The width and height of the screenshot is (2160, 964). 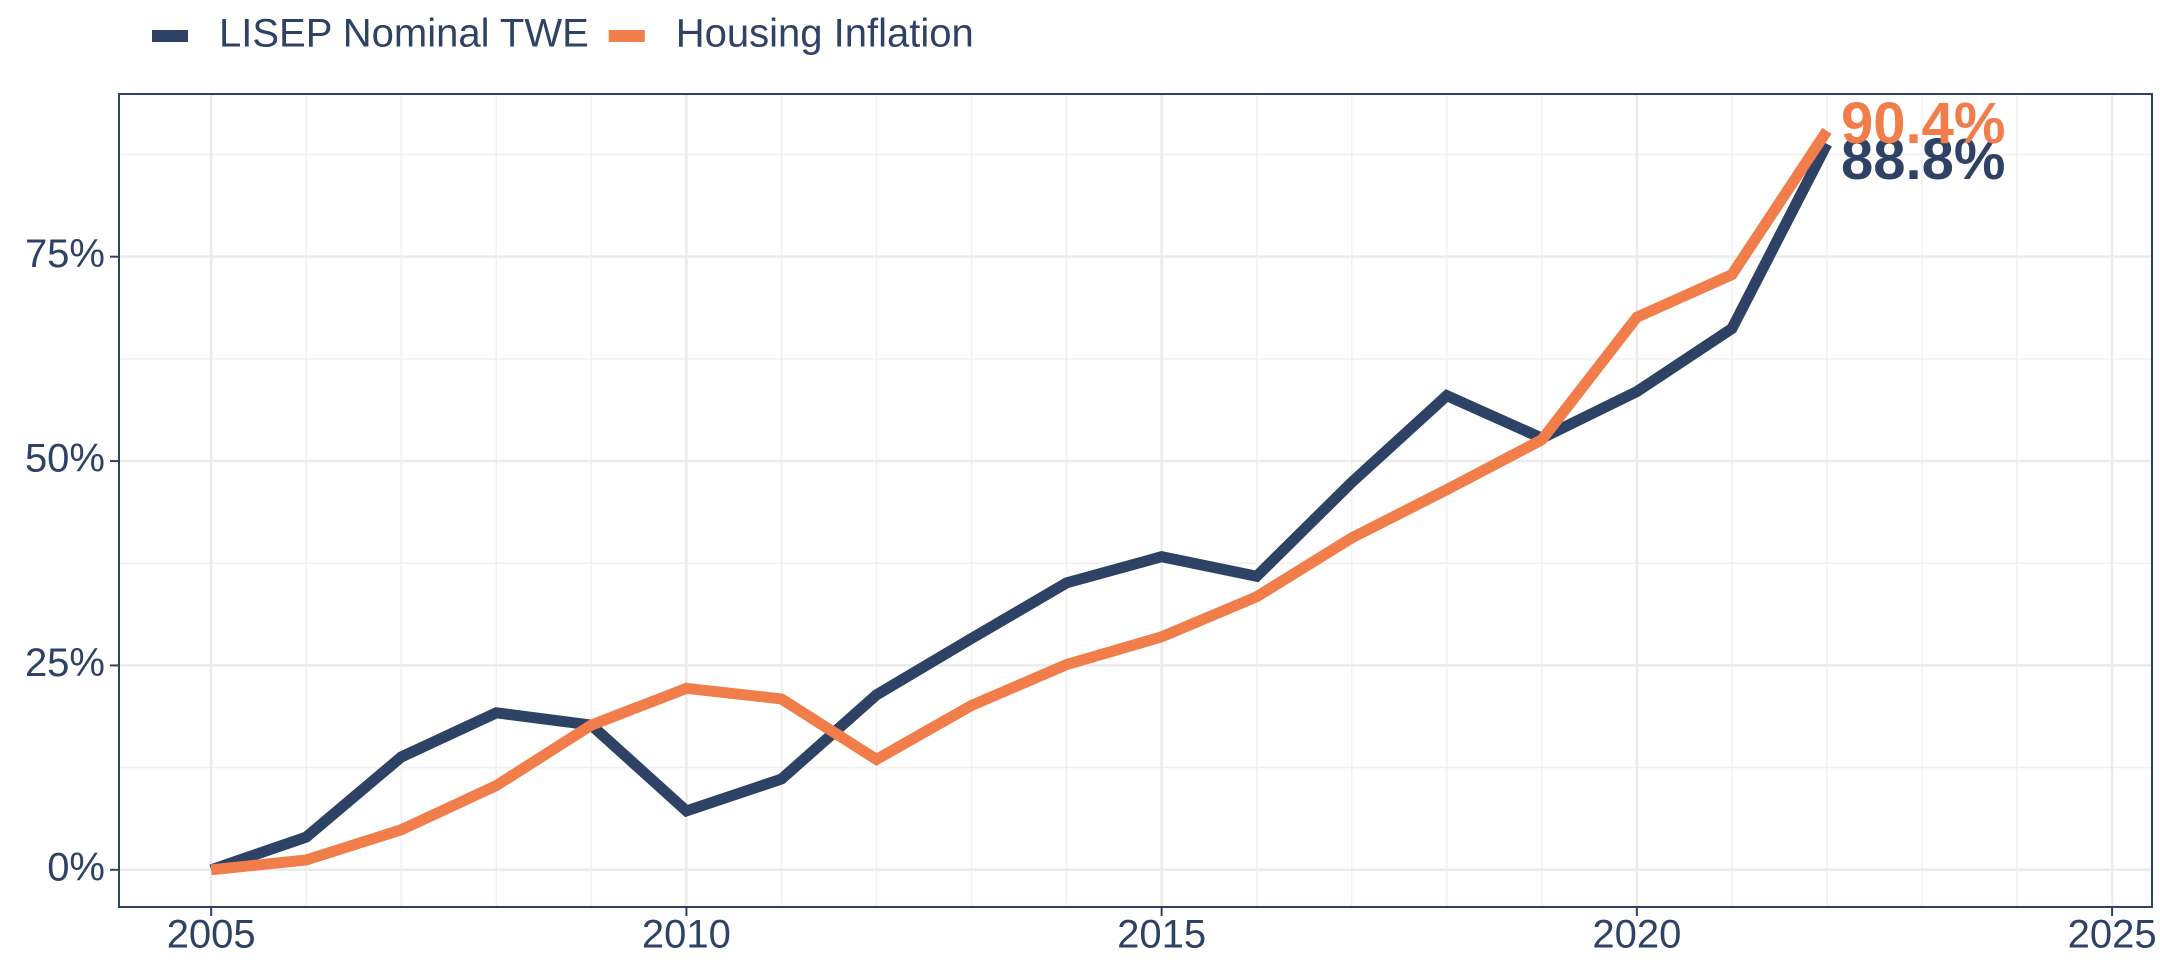 What do you see at coordinates (65, 663) in the screenshot?
I see `y-tick-label: 25%` at bounding box center [65, 663].